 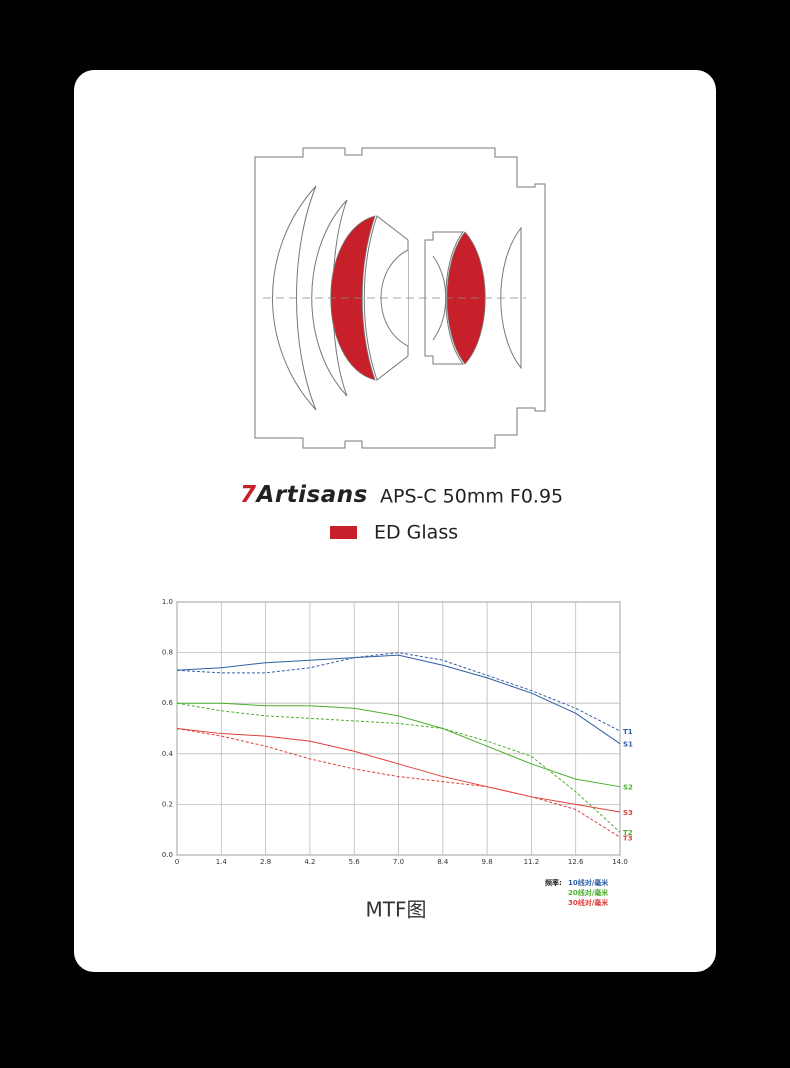 I want to click on x-tick-label: 8.4, so click(x=443, y=862).